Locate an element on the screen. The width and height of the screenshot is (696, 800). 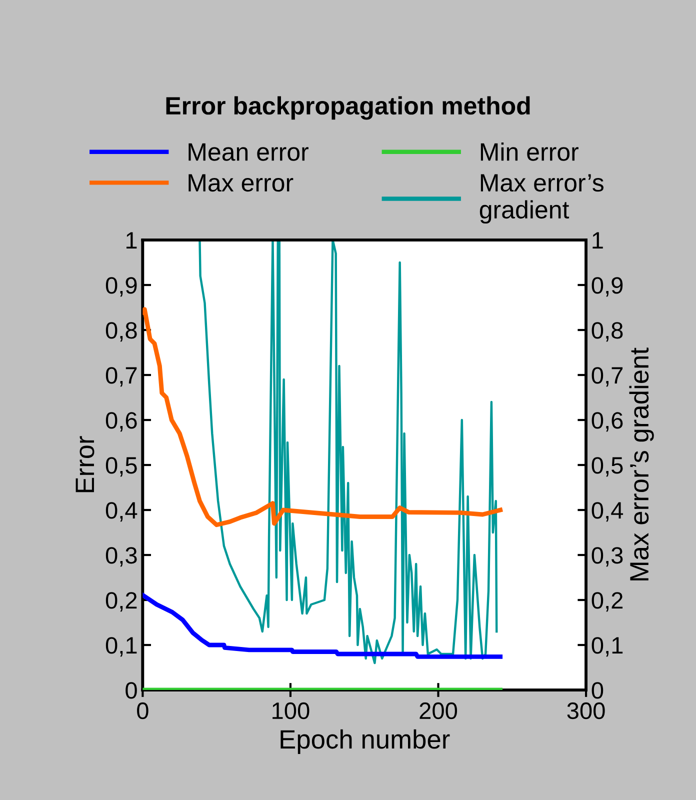
chart-title: Error backpropagation method is located at coordinates (348, 108).